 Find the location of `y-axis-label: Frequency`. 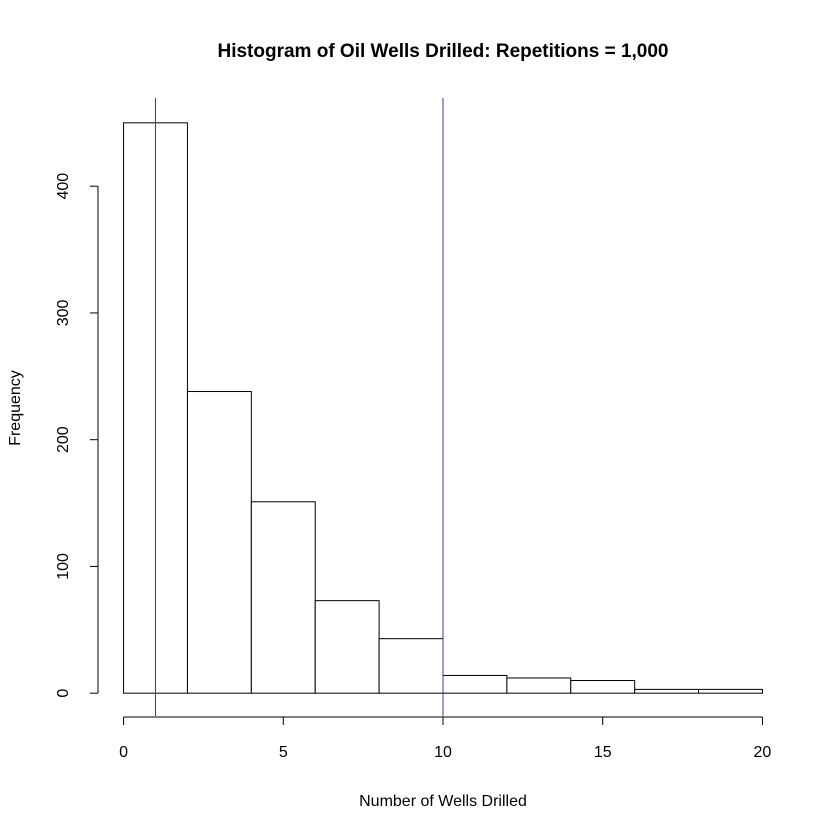

y-axis-label: Frequency is located at coordinates (15, 408).